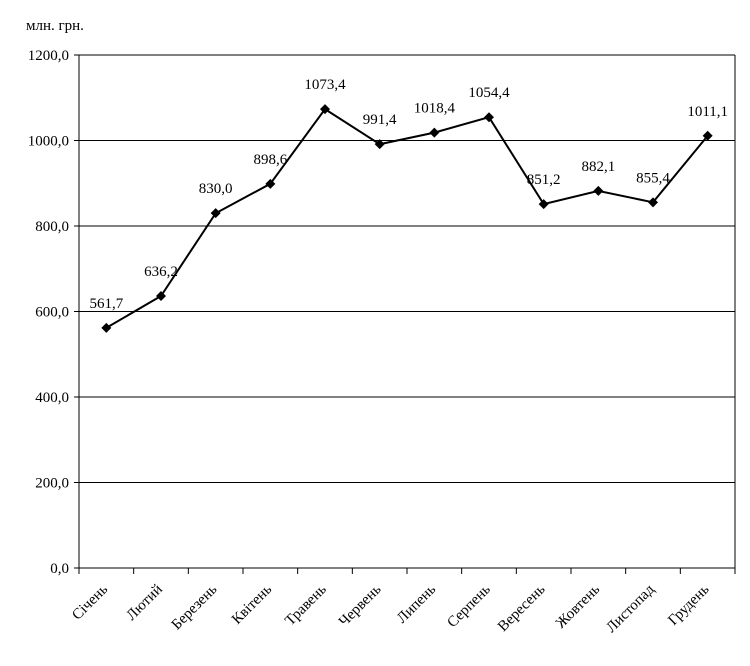  What do you see at coordinates (270, 160) in the screenshot?
I see `data-label: 898,6` at bounding box center [270, 160].